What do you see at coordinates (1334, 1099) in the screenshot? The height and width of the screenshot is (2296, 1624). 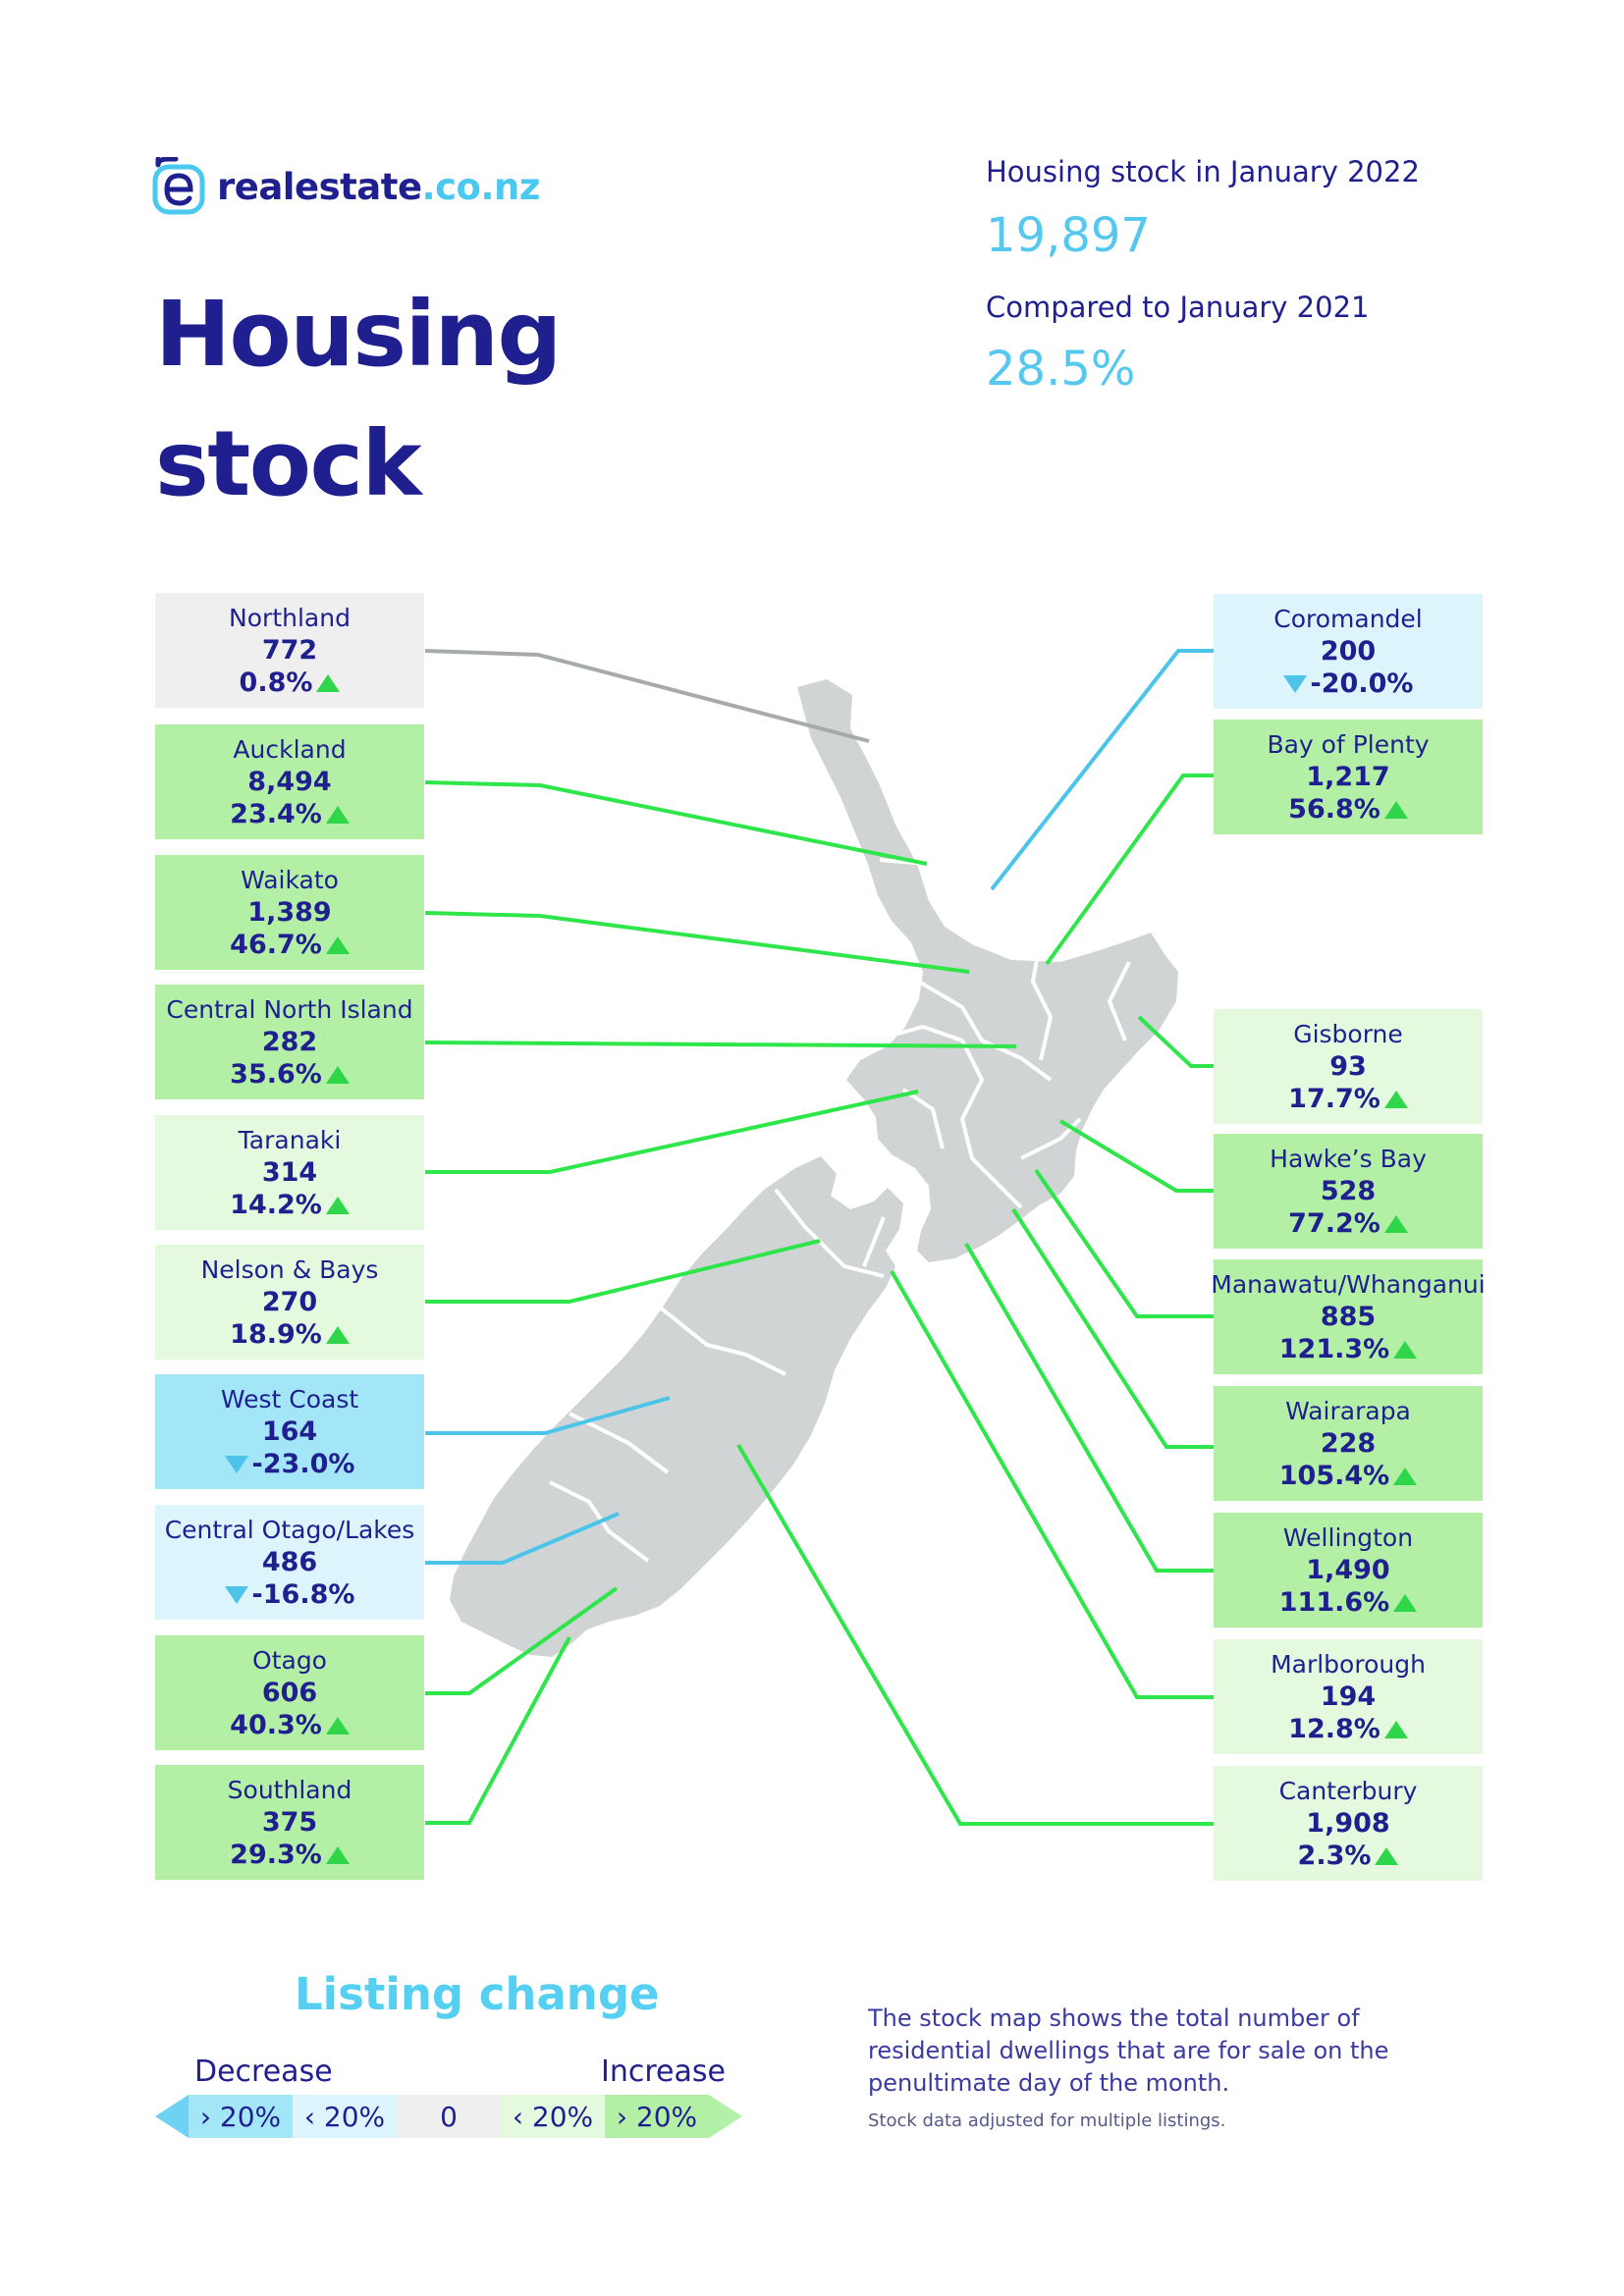 I see `region-change: 17.7%` at bounding box center [1334, 1099].